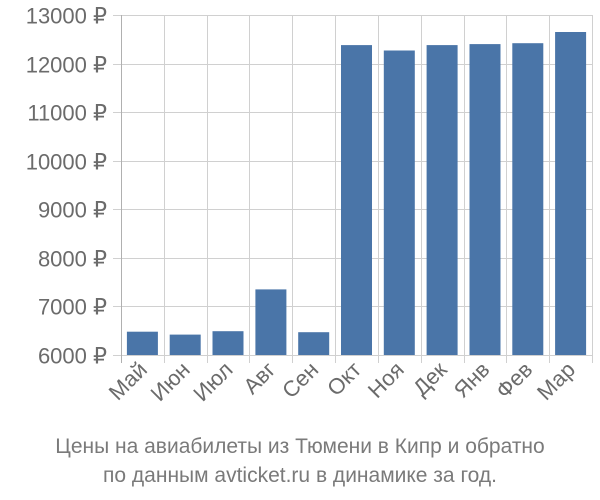 The width and height of the screenshot is (600, 500). What do you see at coordinates (128, 381) in the screenshot?
I see `x-tick-label: Май` at bounding box center [128, 381].